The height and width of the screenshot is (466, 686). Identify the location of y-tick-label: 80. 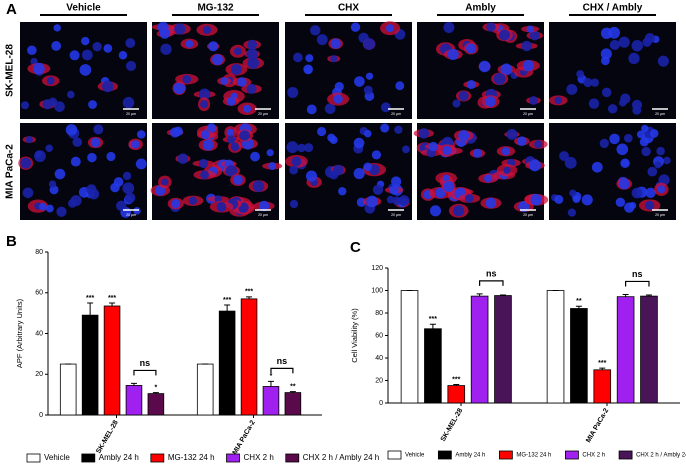
(39, 252).